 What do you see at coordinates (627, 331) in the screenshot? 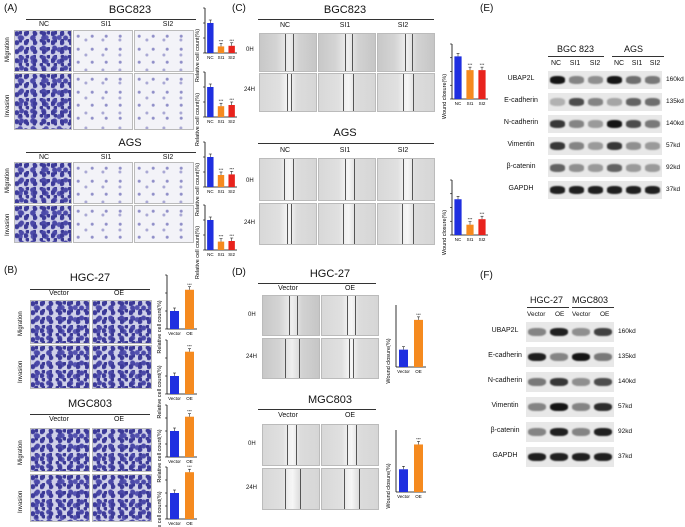
I see `molecular-weight-label: 160kd` at bounding box center [627, 331].